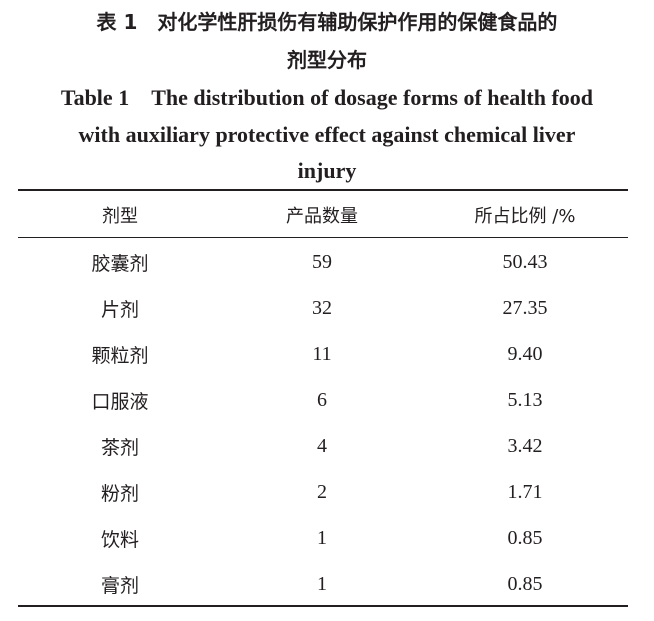 The height and width of the screenshot is (621, 654). I want to click on cell-dosage-form: 颗粒剂, so click(120, 355).